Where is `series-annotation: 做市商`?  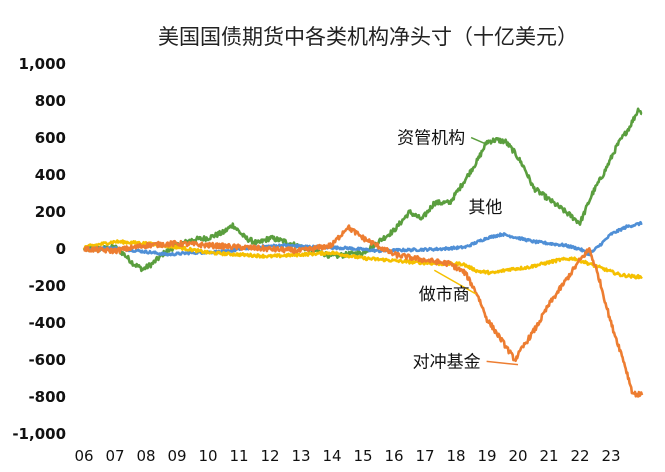 series-annotation: 做市商 is located at coordinates (444, 295).